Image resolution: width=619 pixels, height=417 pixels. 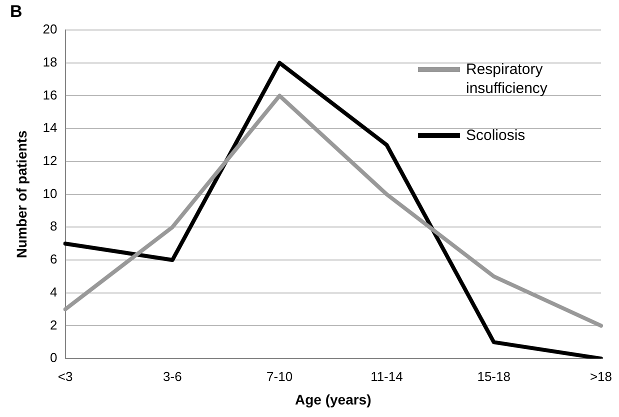 What do you see at coordinates (50, 128) in the screenshot?
I see `y-tick-label: 14` at bounding box center [50, 128].